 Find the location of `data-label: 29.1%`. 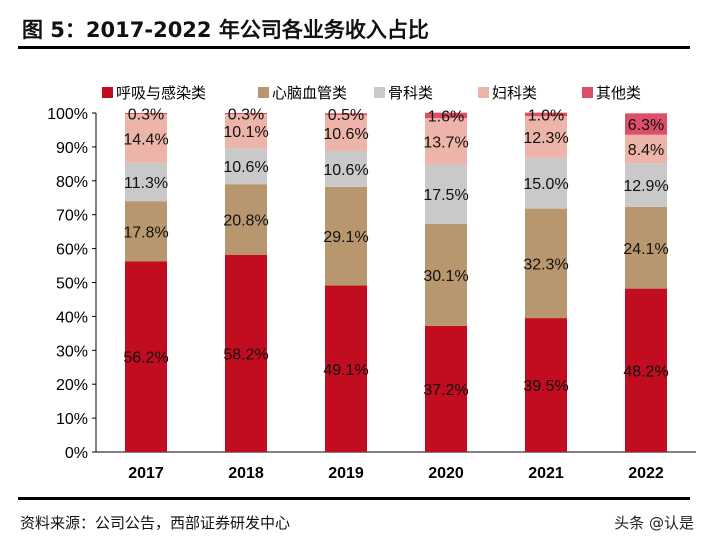

data-label: 29.1% is located at coordinates (345, 237).